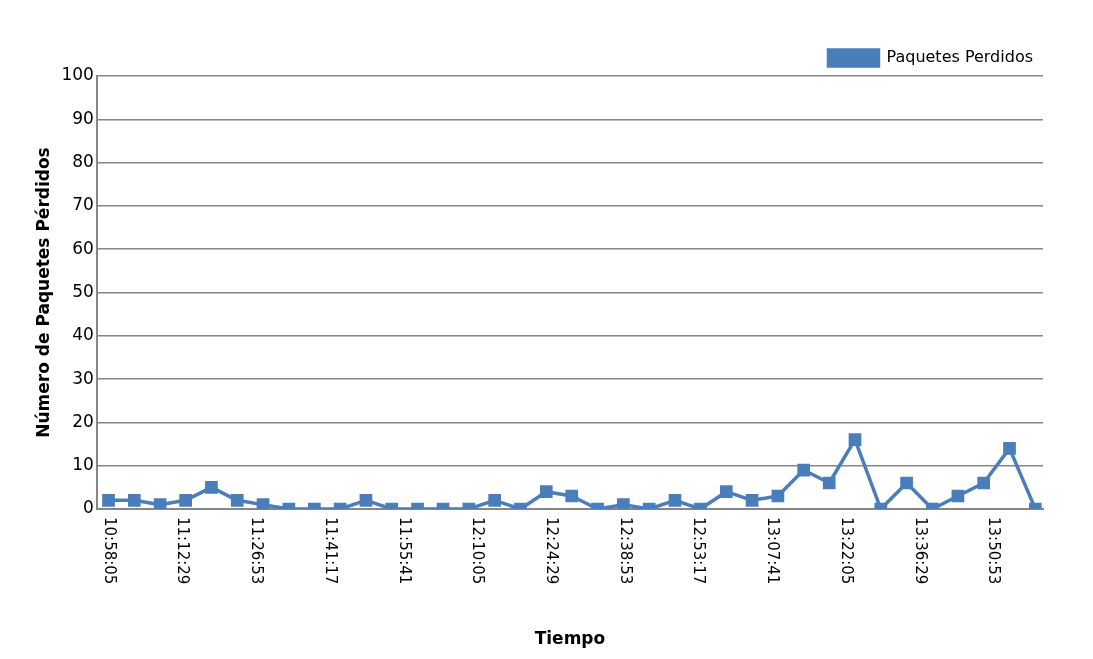 The image size is (1093, 659). Describe the element at coordinates (83, 377) in the screenshot. I see `y-tick-label: 30` at that location.